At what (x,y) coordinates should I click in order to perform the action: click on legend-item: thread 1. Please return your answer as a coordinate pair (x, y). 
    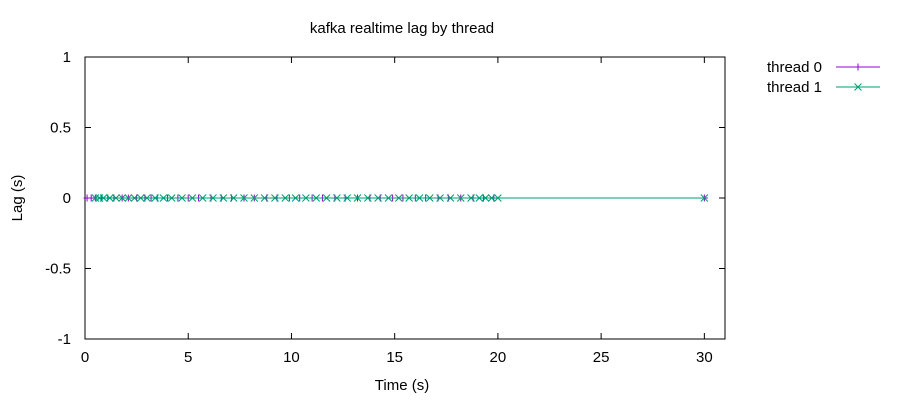
    Looking at the image, I should click on (823, 87).